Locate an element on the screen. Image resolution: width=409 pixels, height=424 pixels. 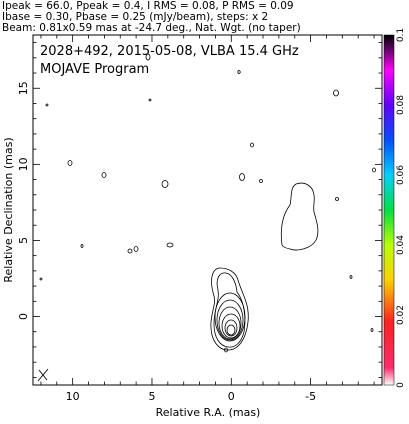
y-tick-labels: 0 5 10 15 is located at coordinates (23, 200).